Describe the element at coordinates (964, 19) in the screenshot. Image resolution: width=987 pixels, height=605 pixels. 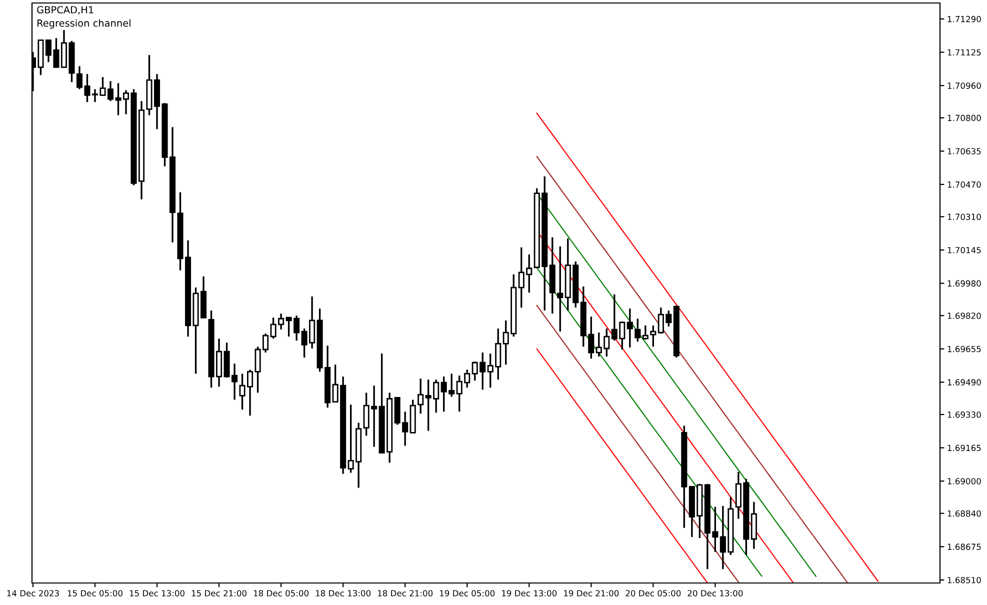
I see `y-tick-label: 1.71290` at that location.